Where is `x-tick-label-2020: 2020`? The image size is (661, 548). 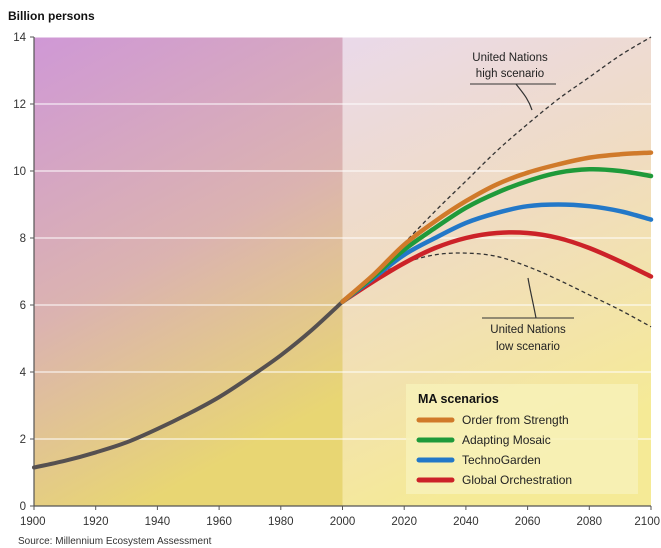 x-tick-label-2020: 2020 is located at coordinates (404, 522).